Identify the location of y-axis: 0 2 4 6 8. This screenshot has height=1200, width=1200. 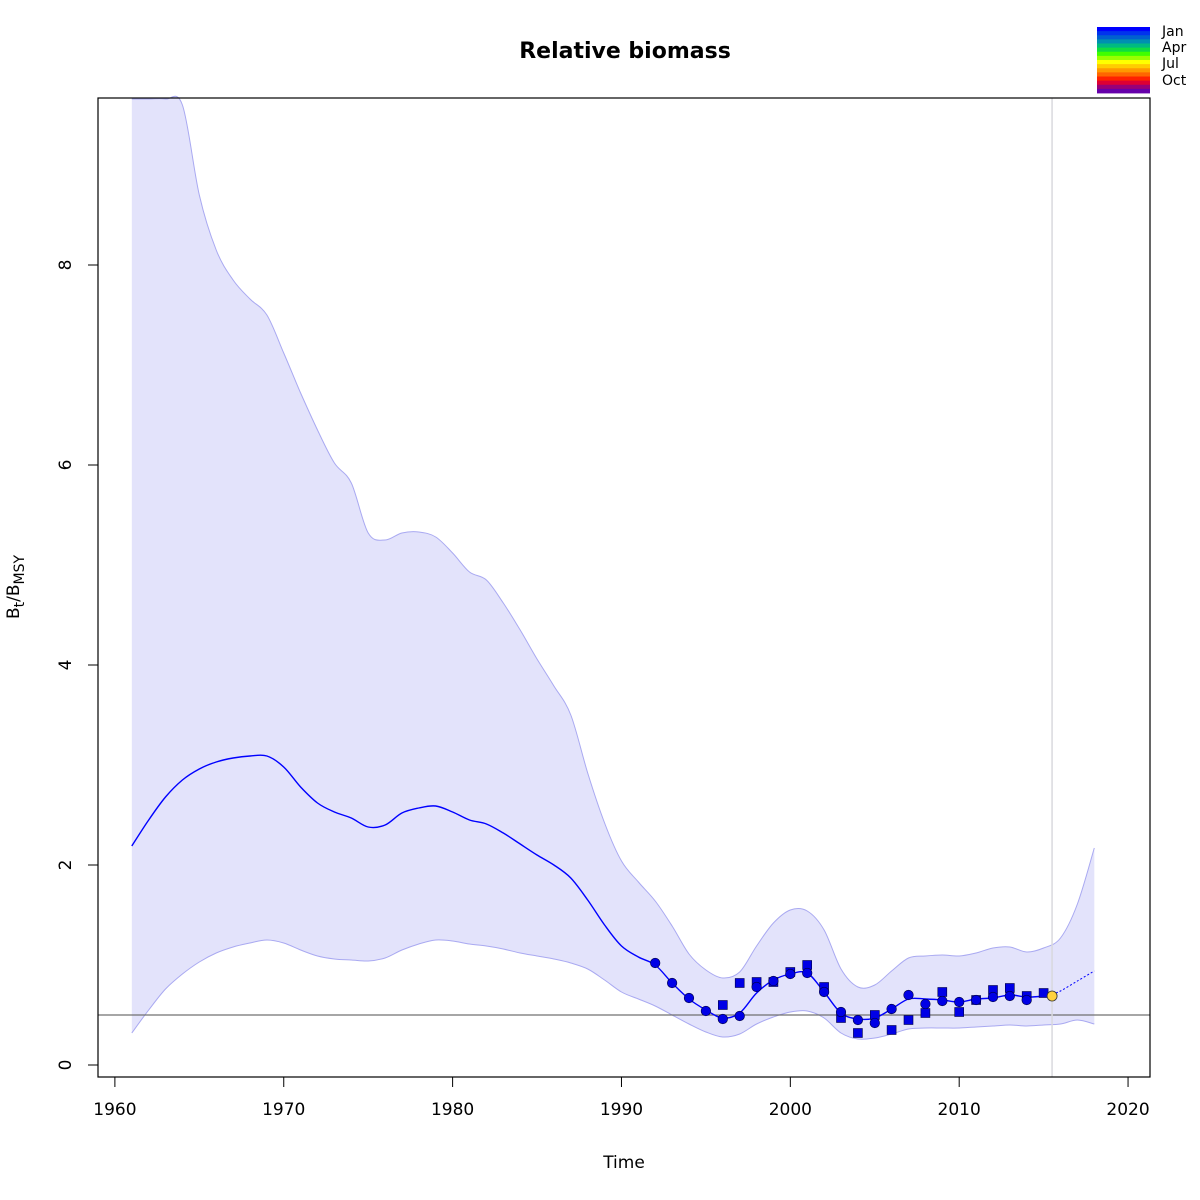
(77, 665).